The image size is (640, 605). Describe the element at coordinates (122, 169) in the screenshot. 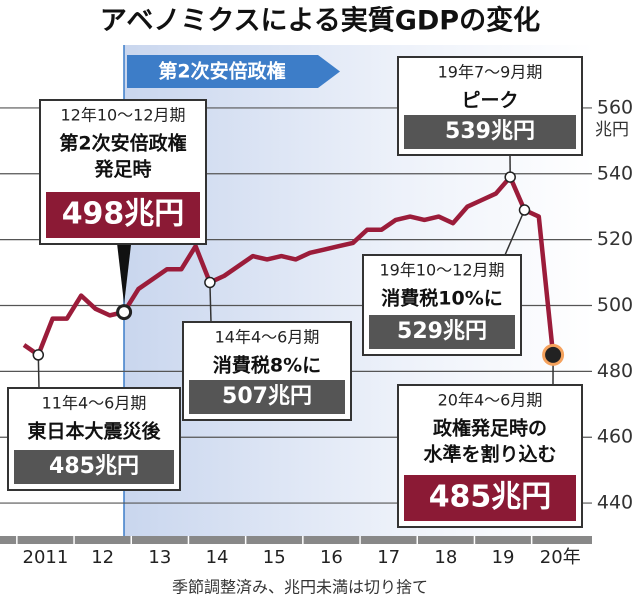

I see `callout-text: 発足時` at that location.